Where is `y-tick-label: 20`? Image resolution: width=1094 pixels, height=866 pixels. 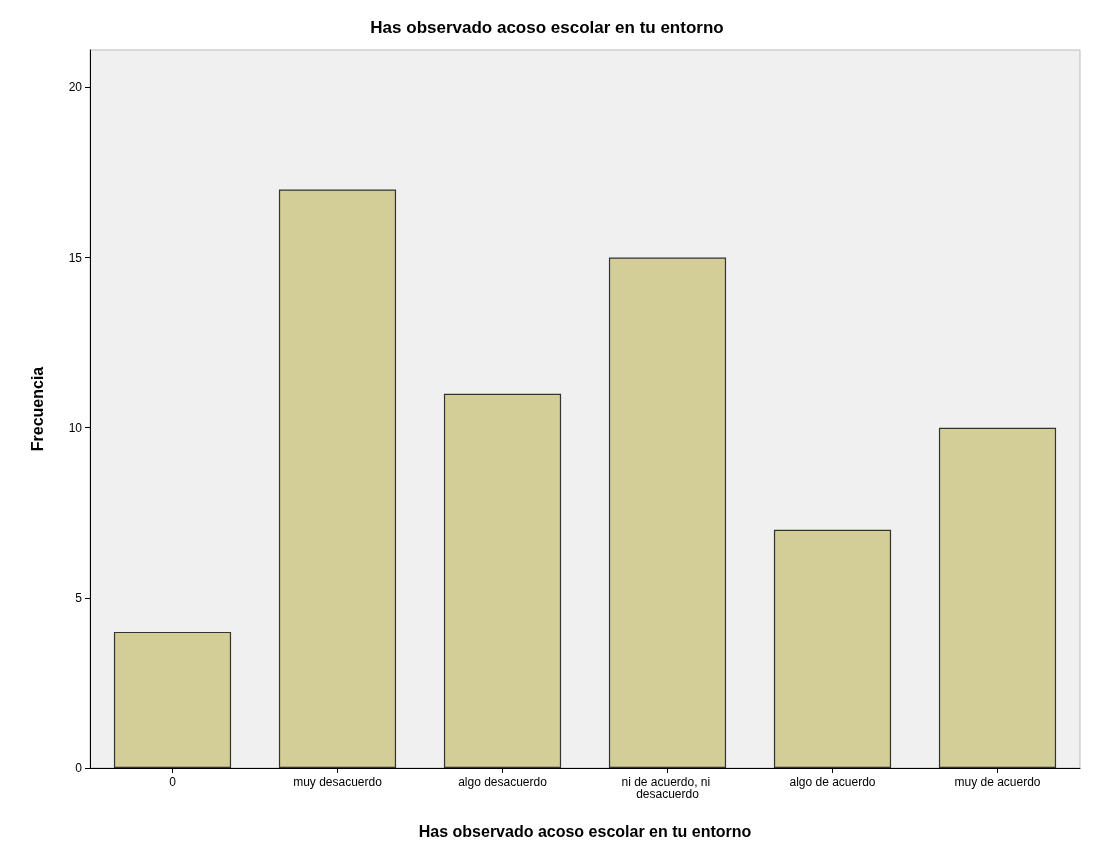
y-tick-label: 20 is located at coordinates (75, 87).